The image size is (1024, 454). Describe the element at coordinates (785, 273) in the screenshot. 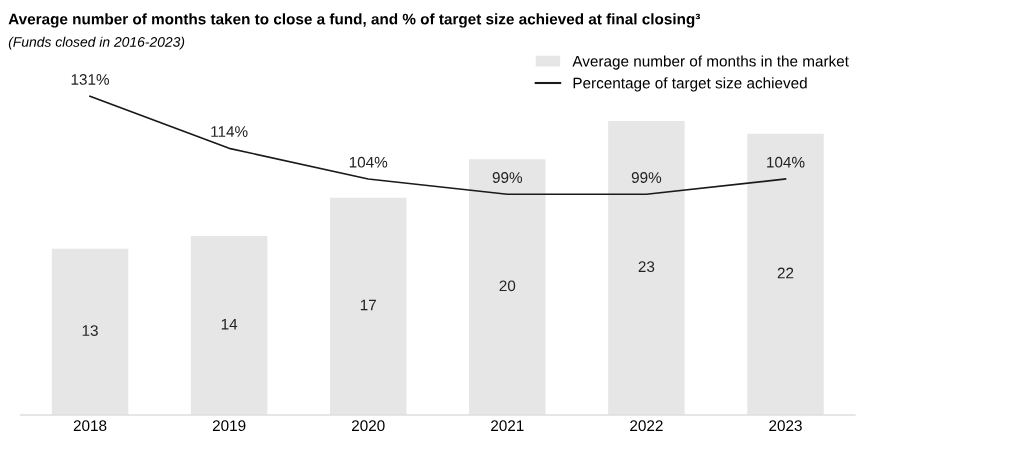

I see `data-label: 22` at that location.